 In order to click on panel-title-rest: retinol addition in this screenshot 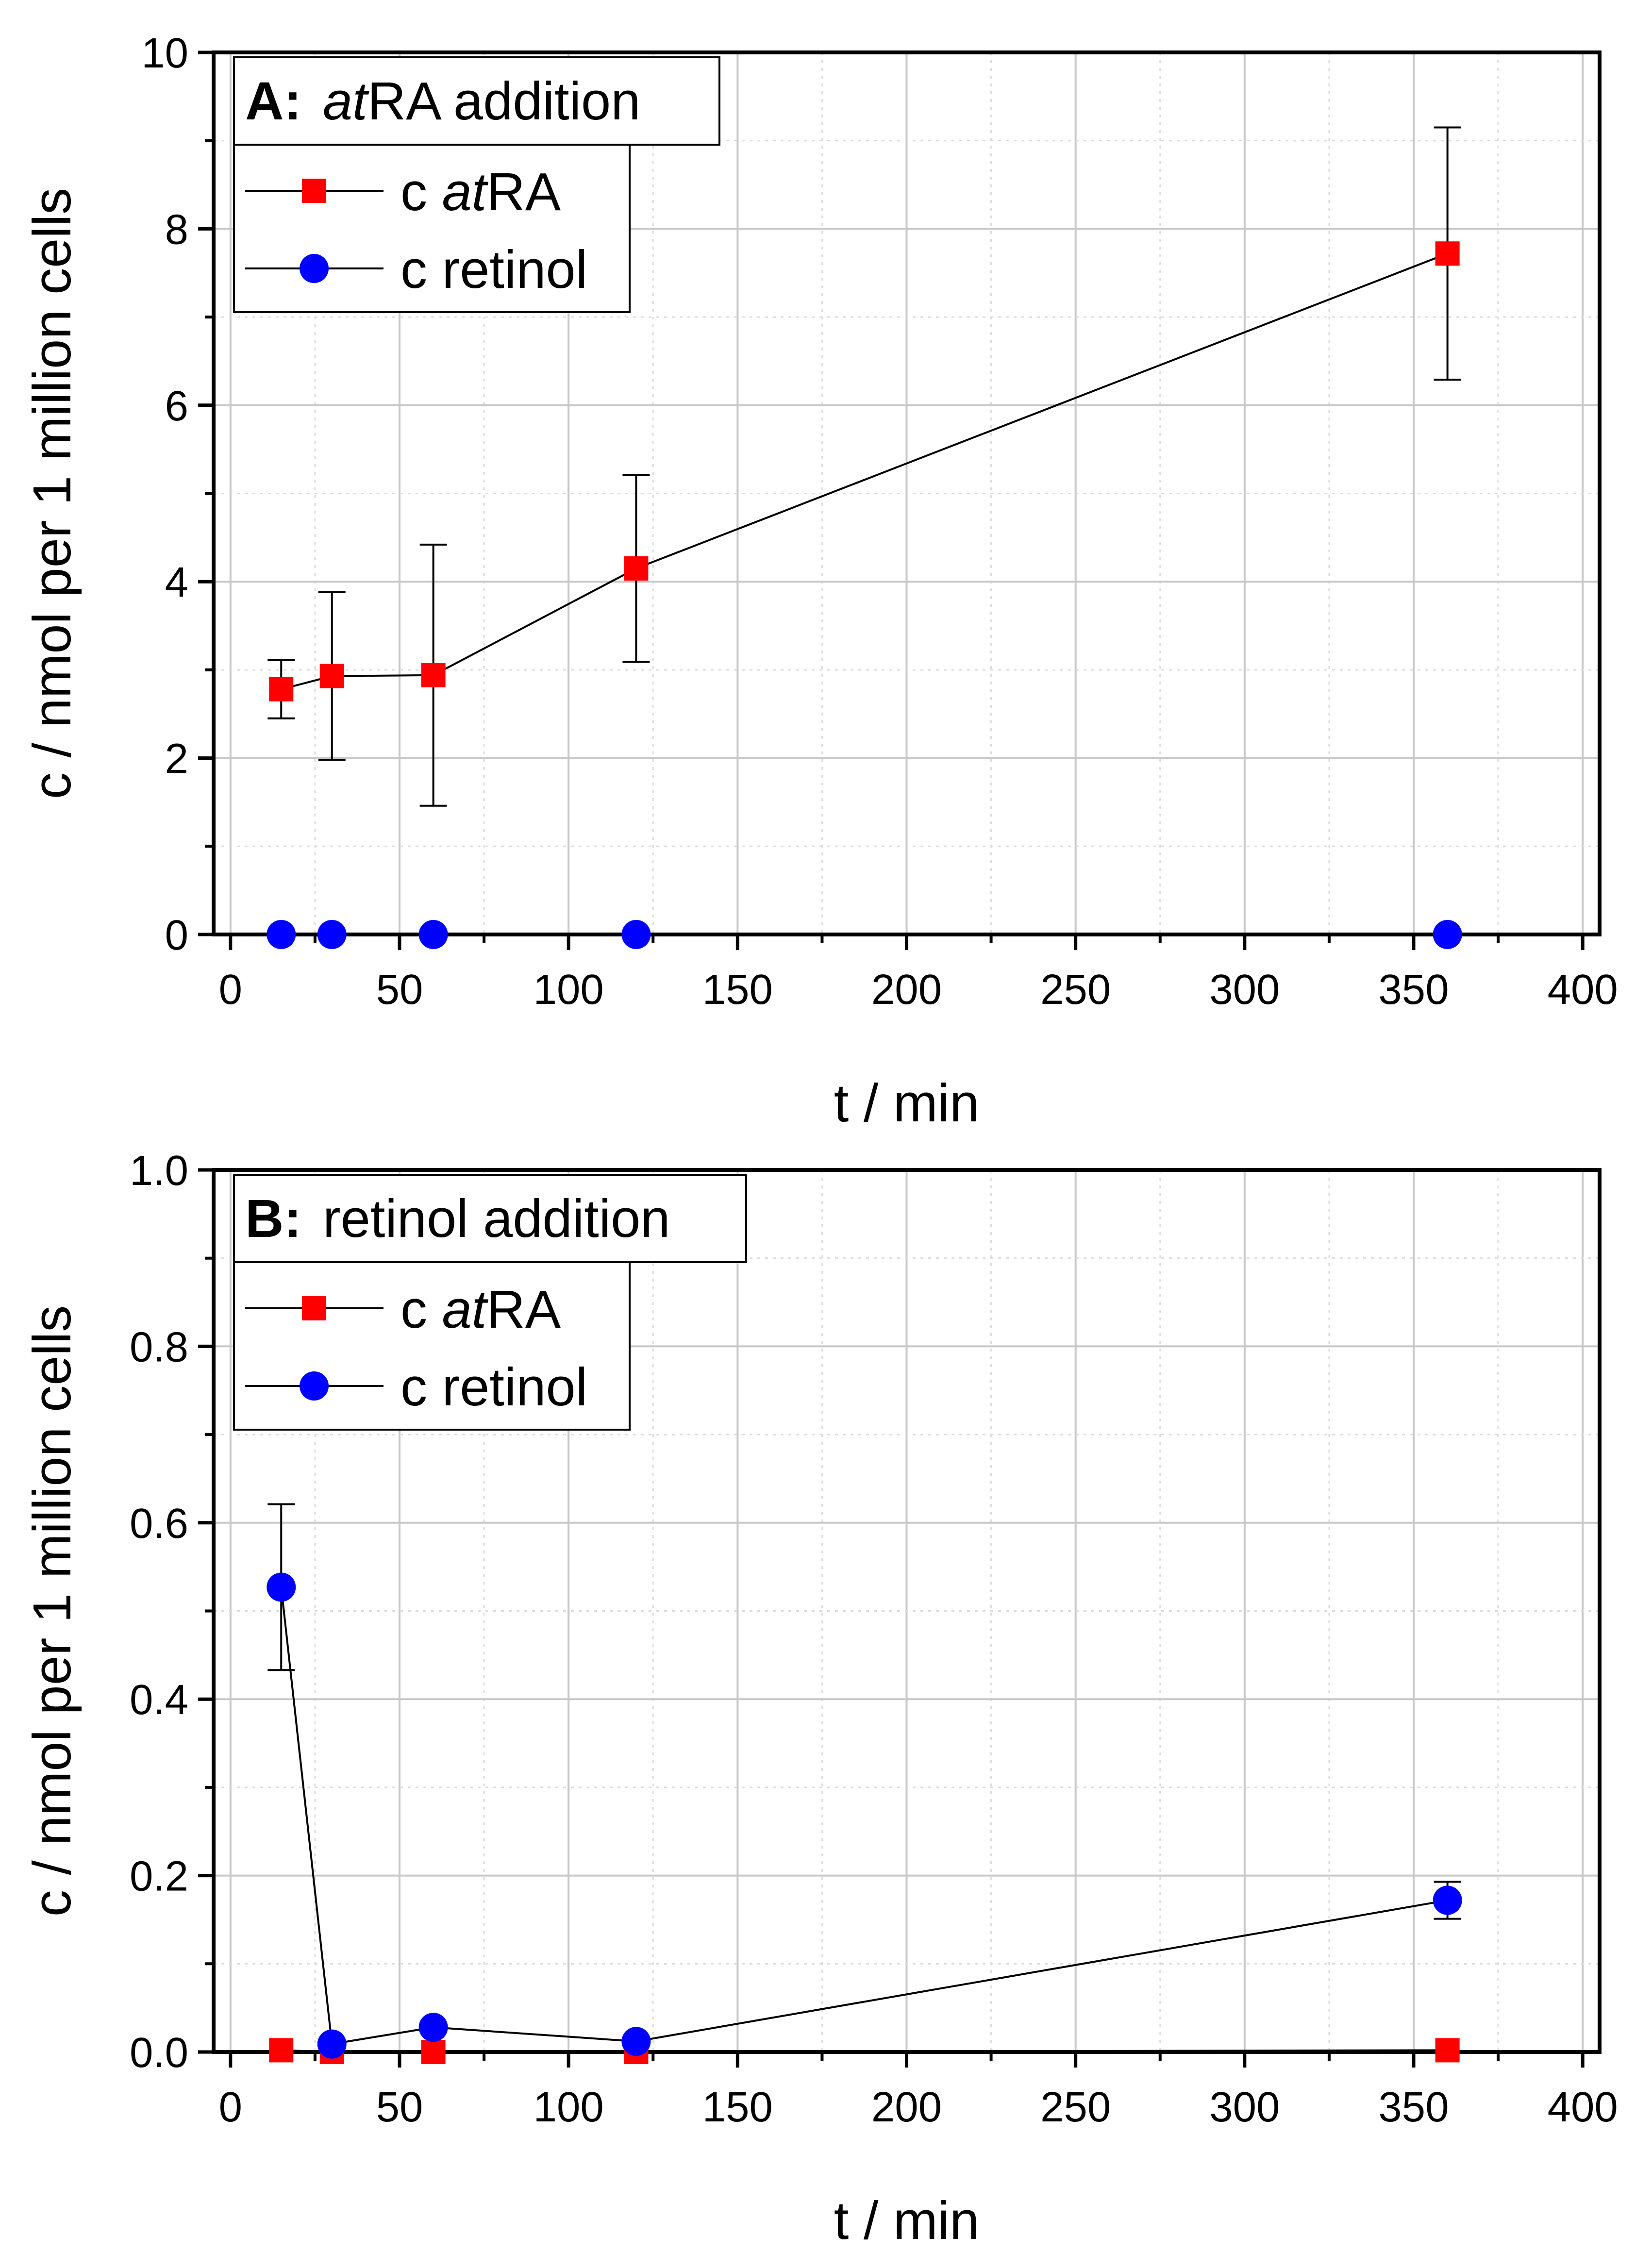, I will do `click(497, 1219)`.